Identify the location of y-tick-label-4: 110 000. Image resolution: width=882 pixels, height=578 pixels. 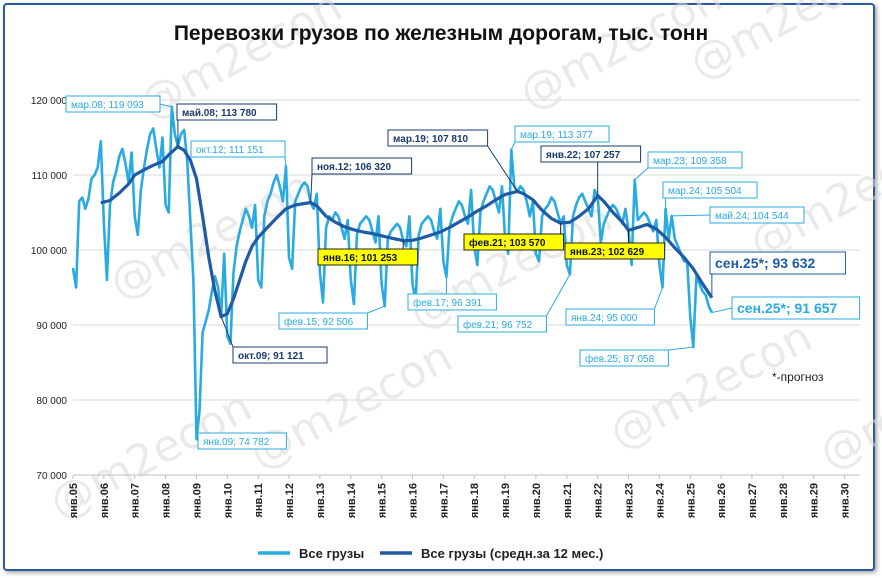
(50, 176).